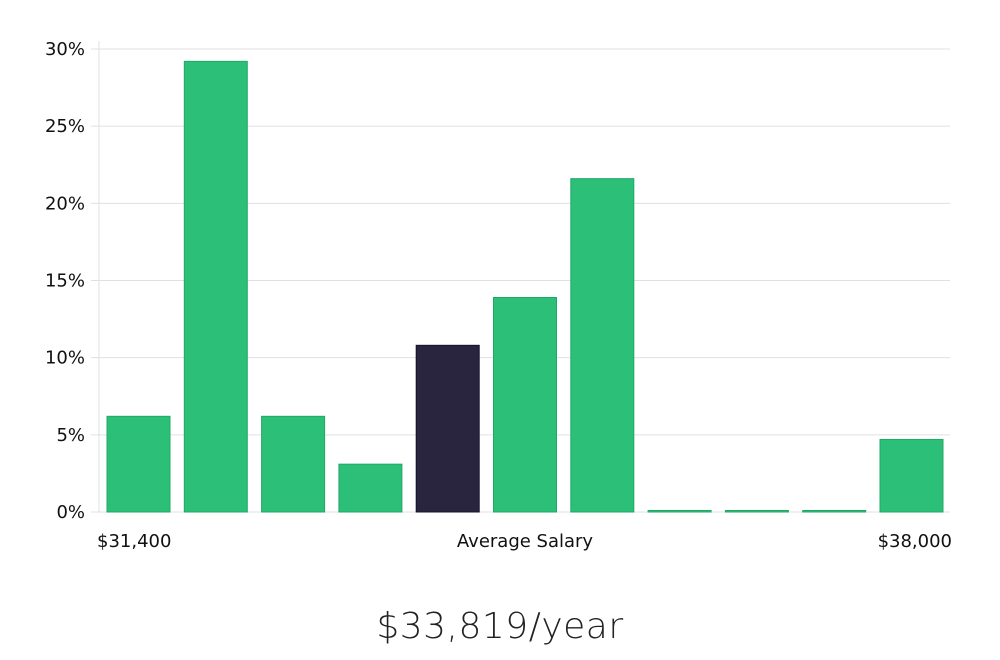 This screenshot has height=660, width=1000. I want to click on y-tick-label: 0%, so click(70, 512).